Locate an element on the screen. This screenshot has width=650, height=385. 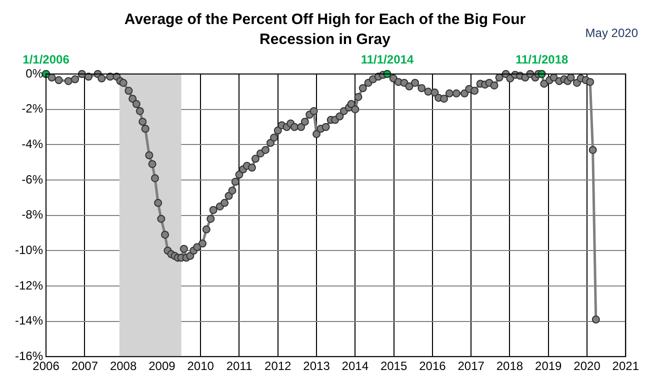
x-tick-label: 2009 is located at coordinates (162, 366).